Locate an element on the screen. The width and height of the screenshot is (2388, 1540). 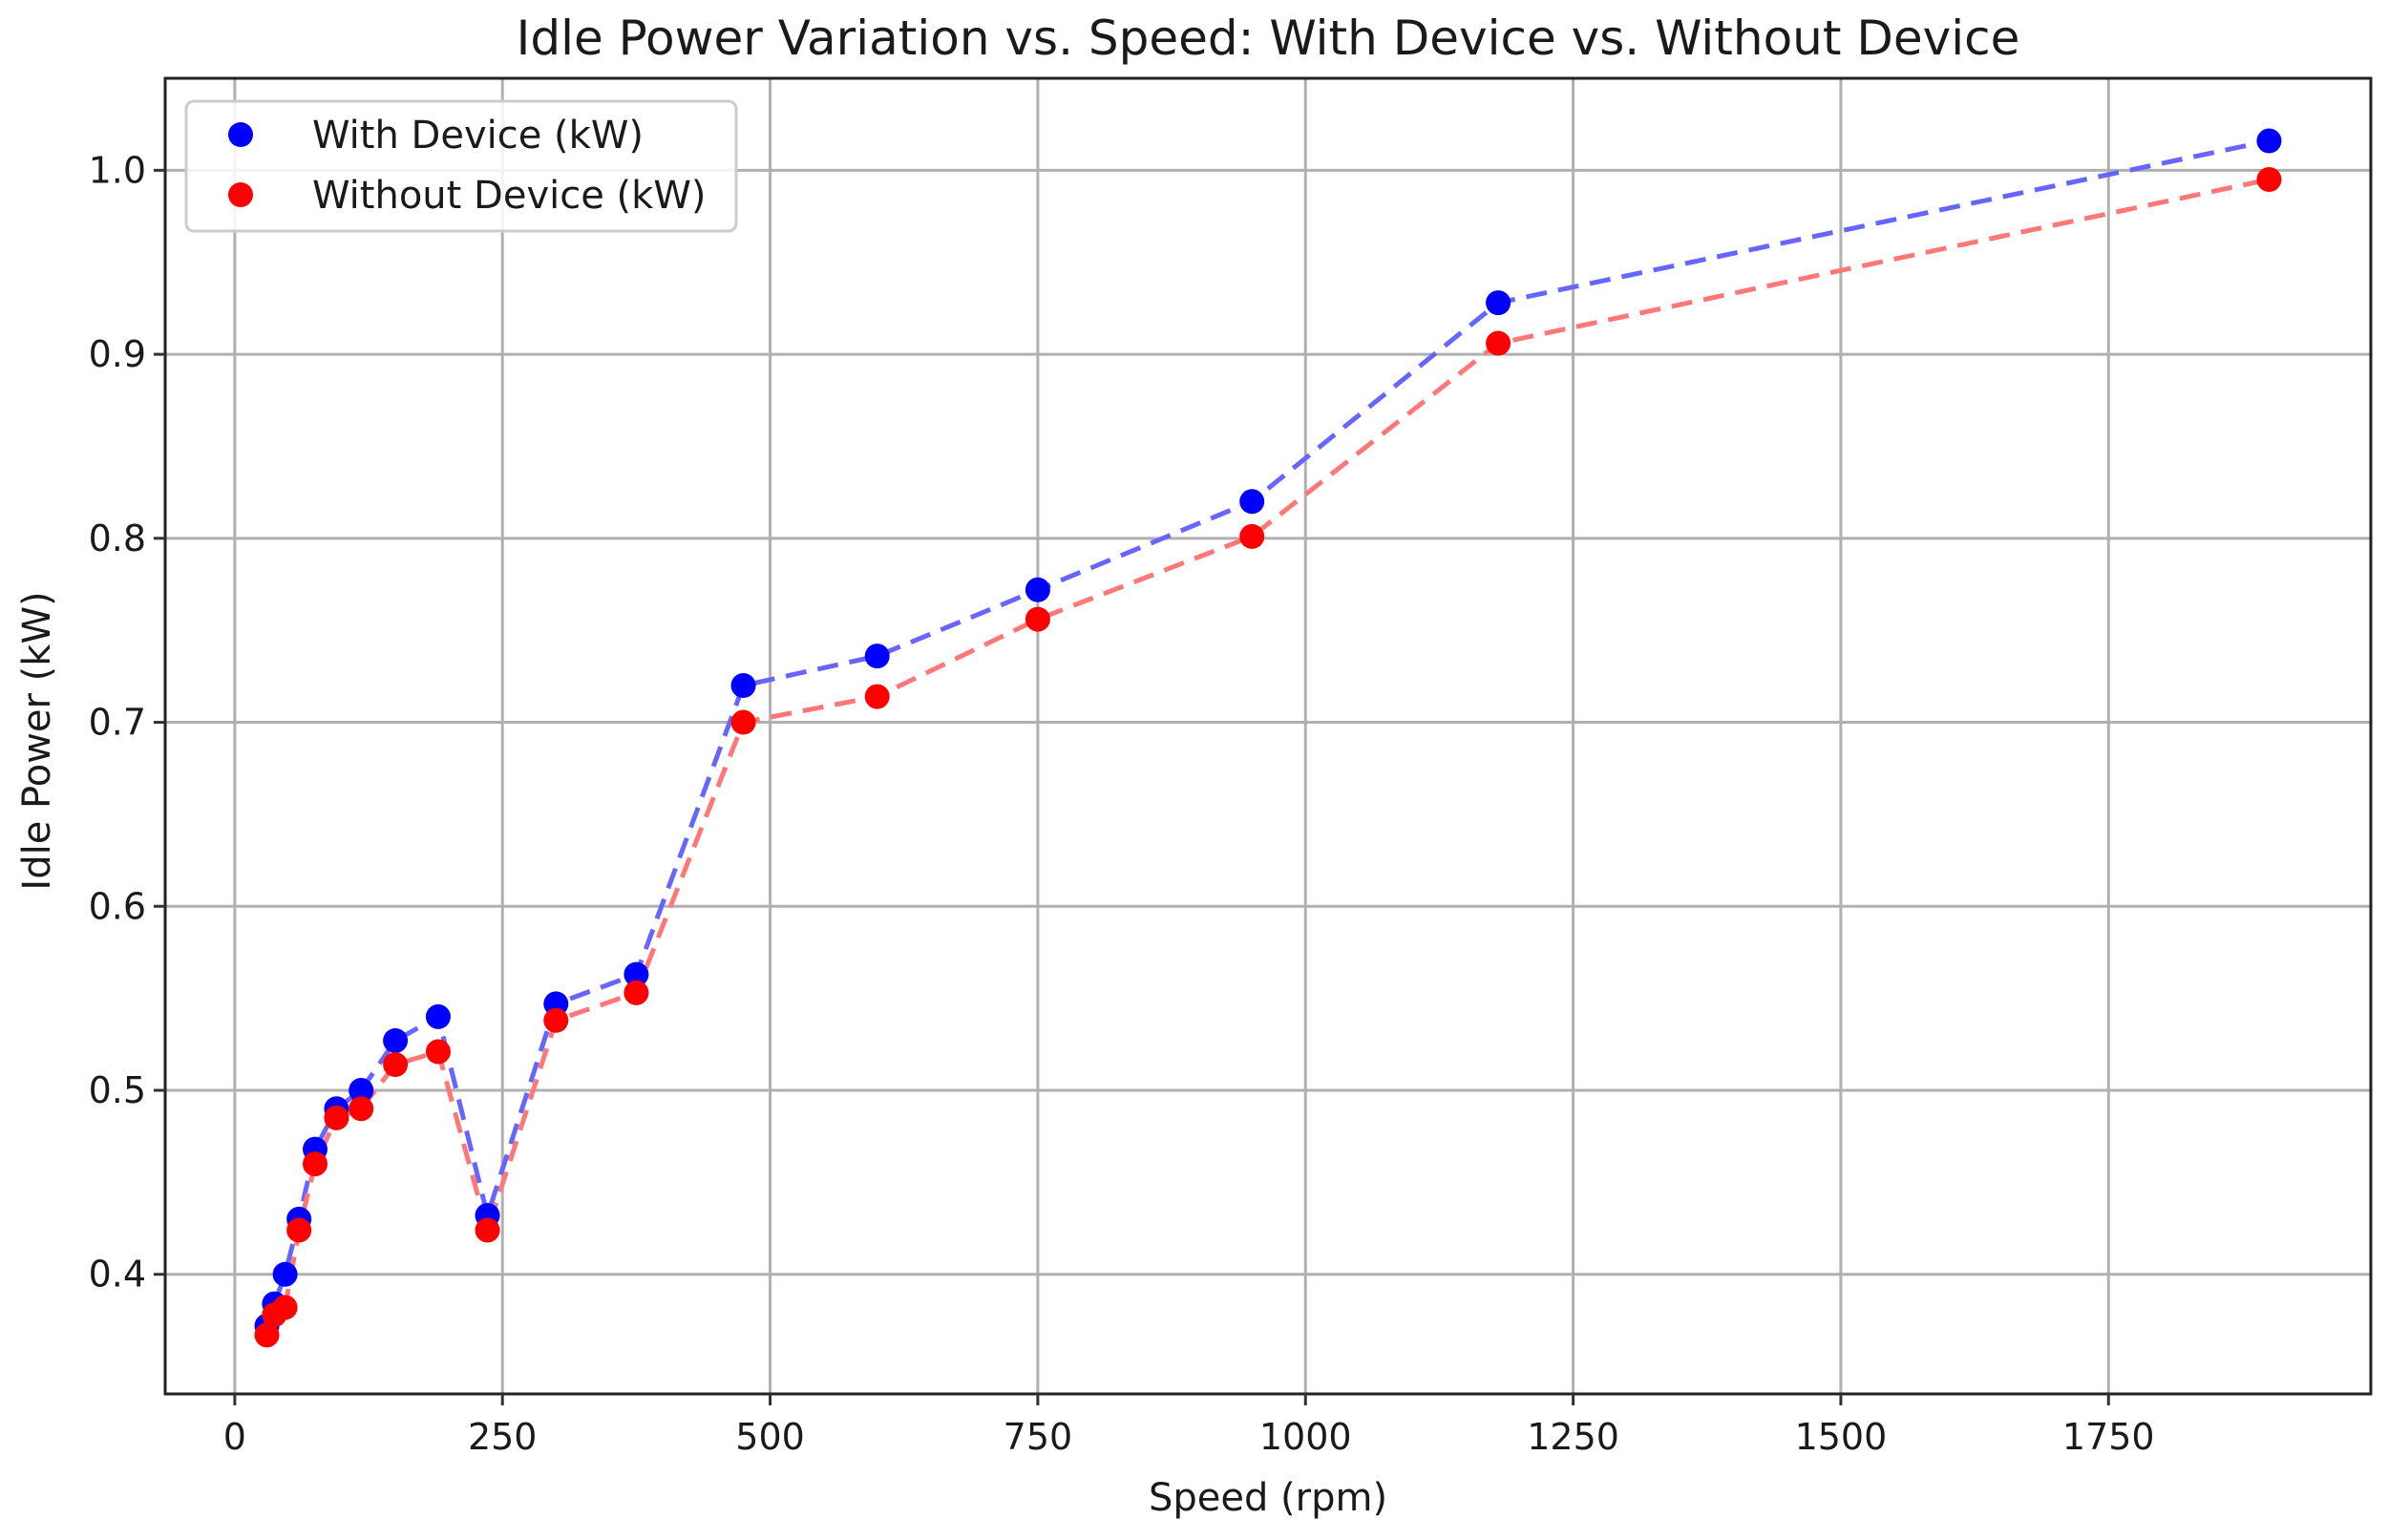
legend-label: Without Device (kW) is located at coordinates (509, 196).